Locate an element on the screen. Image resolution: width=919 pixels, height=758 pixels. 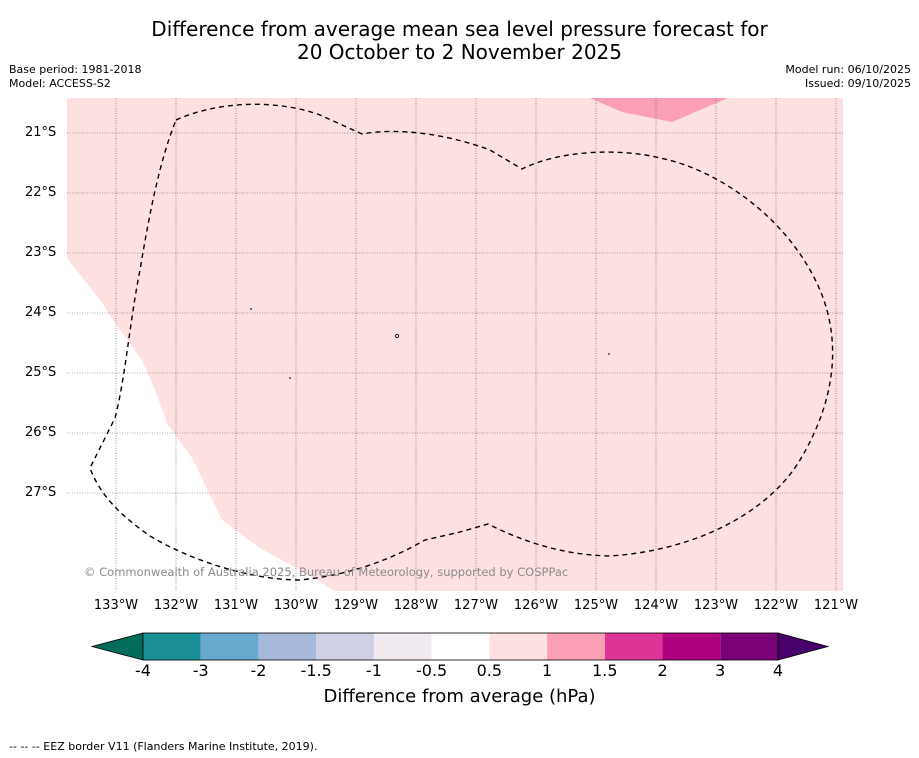
model-name: Model: ACCESS-S2 is located at coordinates (60, 83).